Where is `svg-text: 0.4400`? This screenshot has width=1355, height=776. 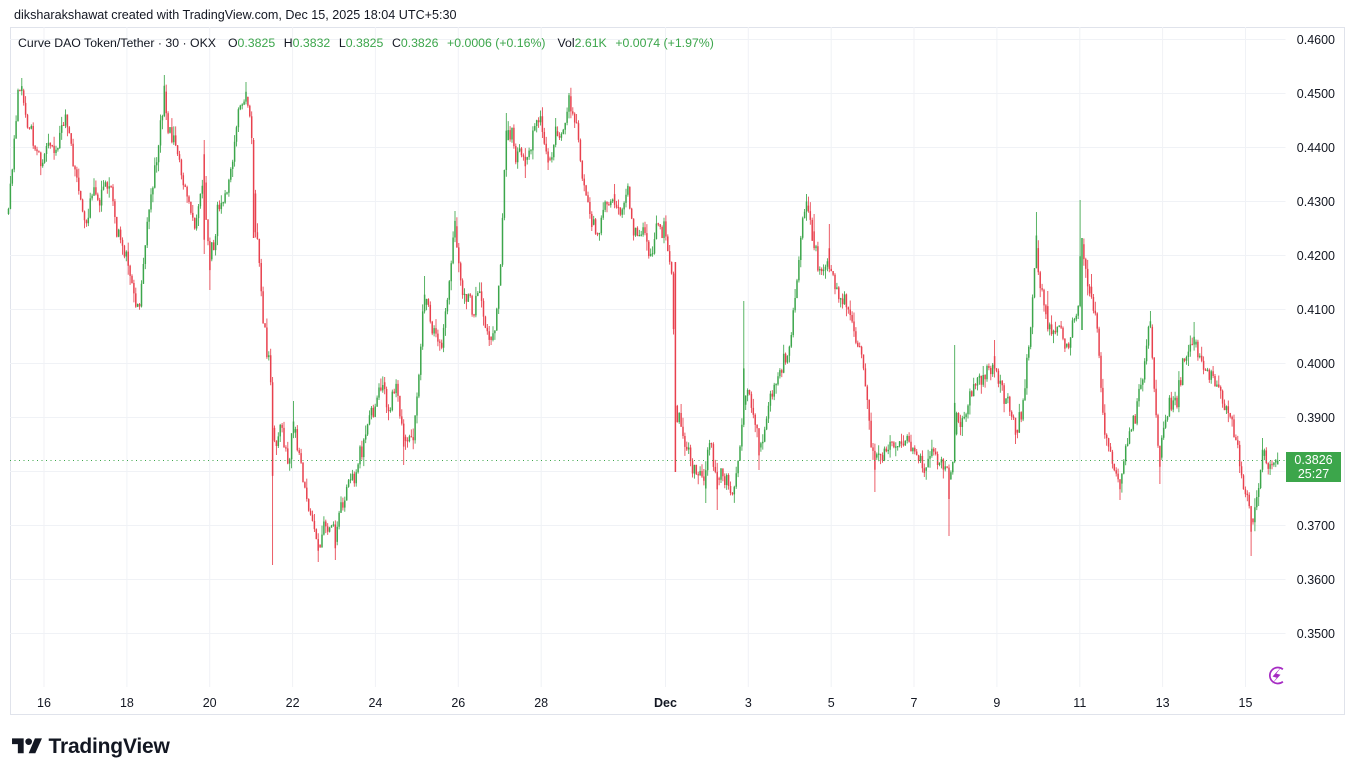 svg-text: 0.4400 is located at coordinates (1316, 148).